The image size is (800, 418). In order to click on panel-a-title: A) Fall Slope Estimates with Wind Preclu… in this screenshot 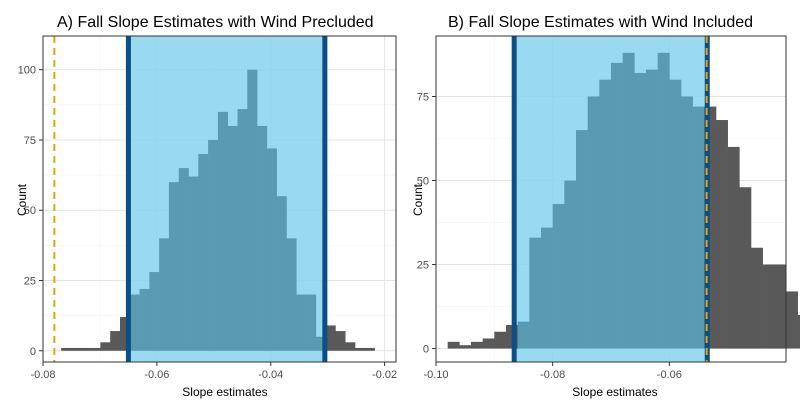, I will do `click(215, 22)`.